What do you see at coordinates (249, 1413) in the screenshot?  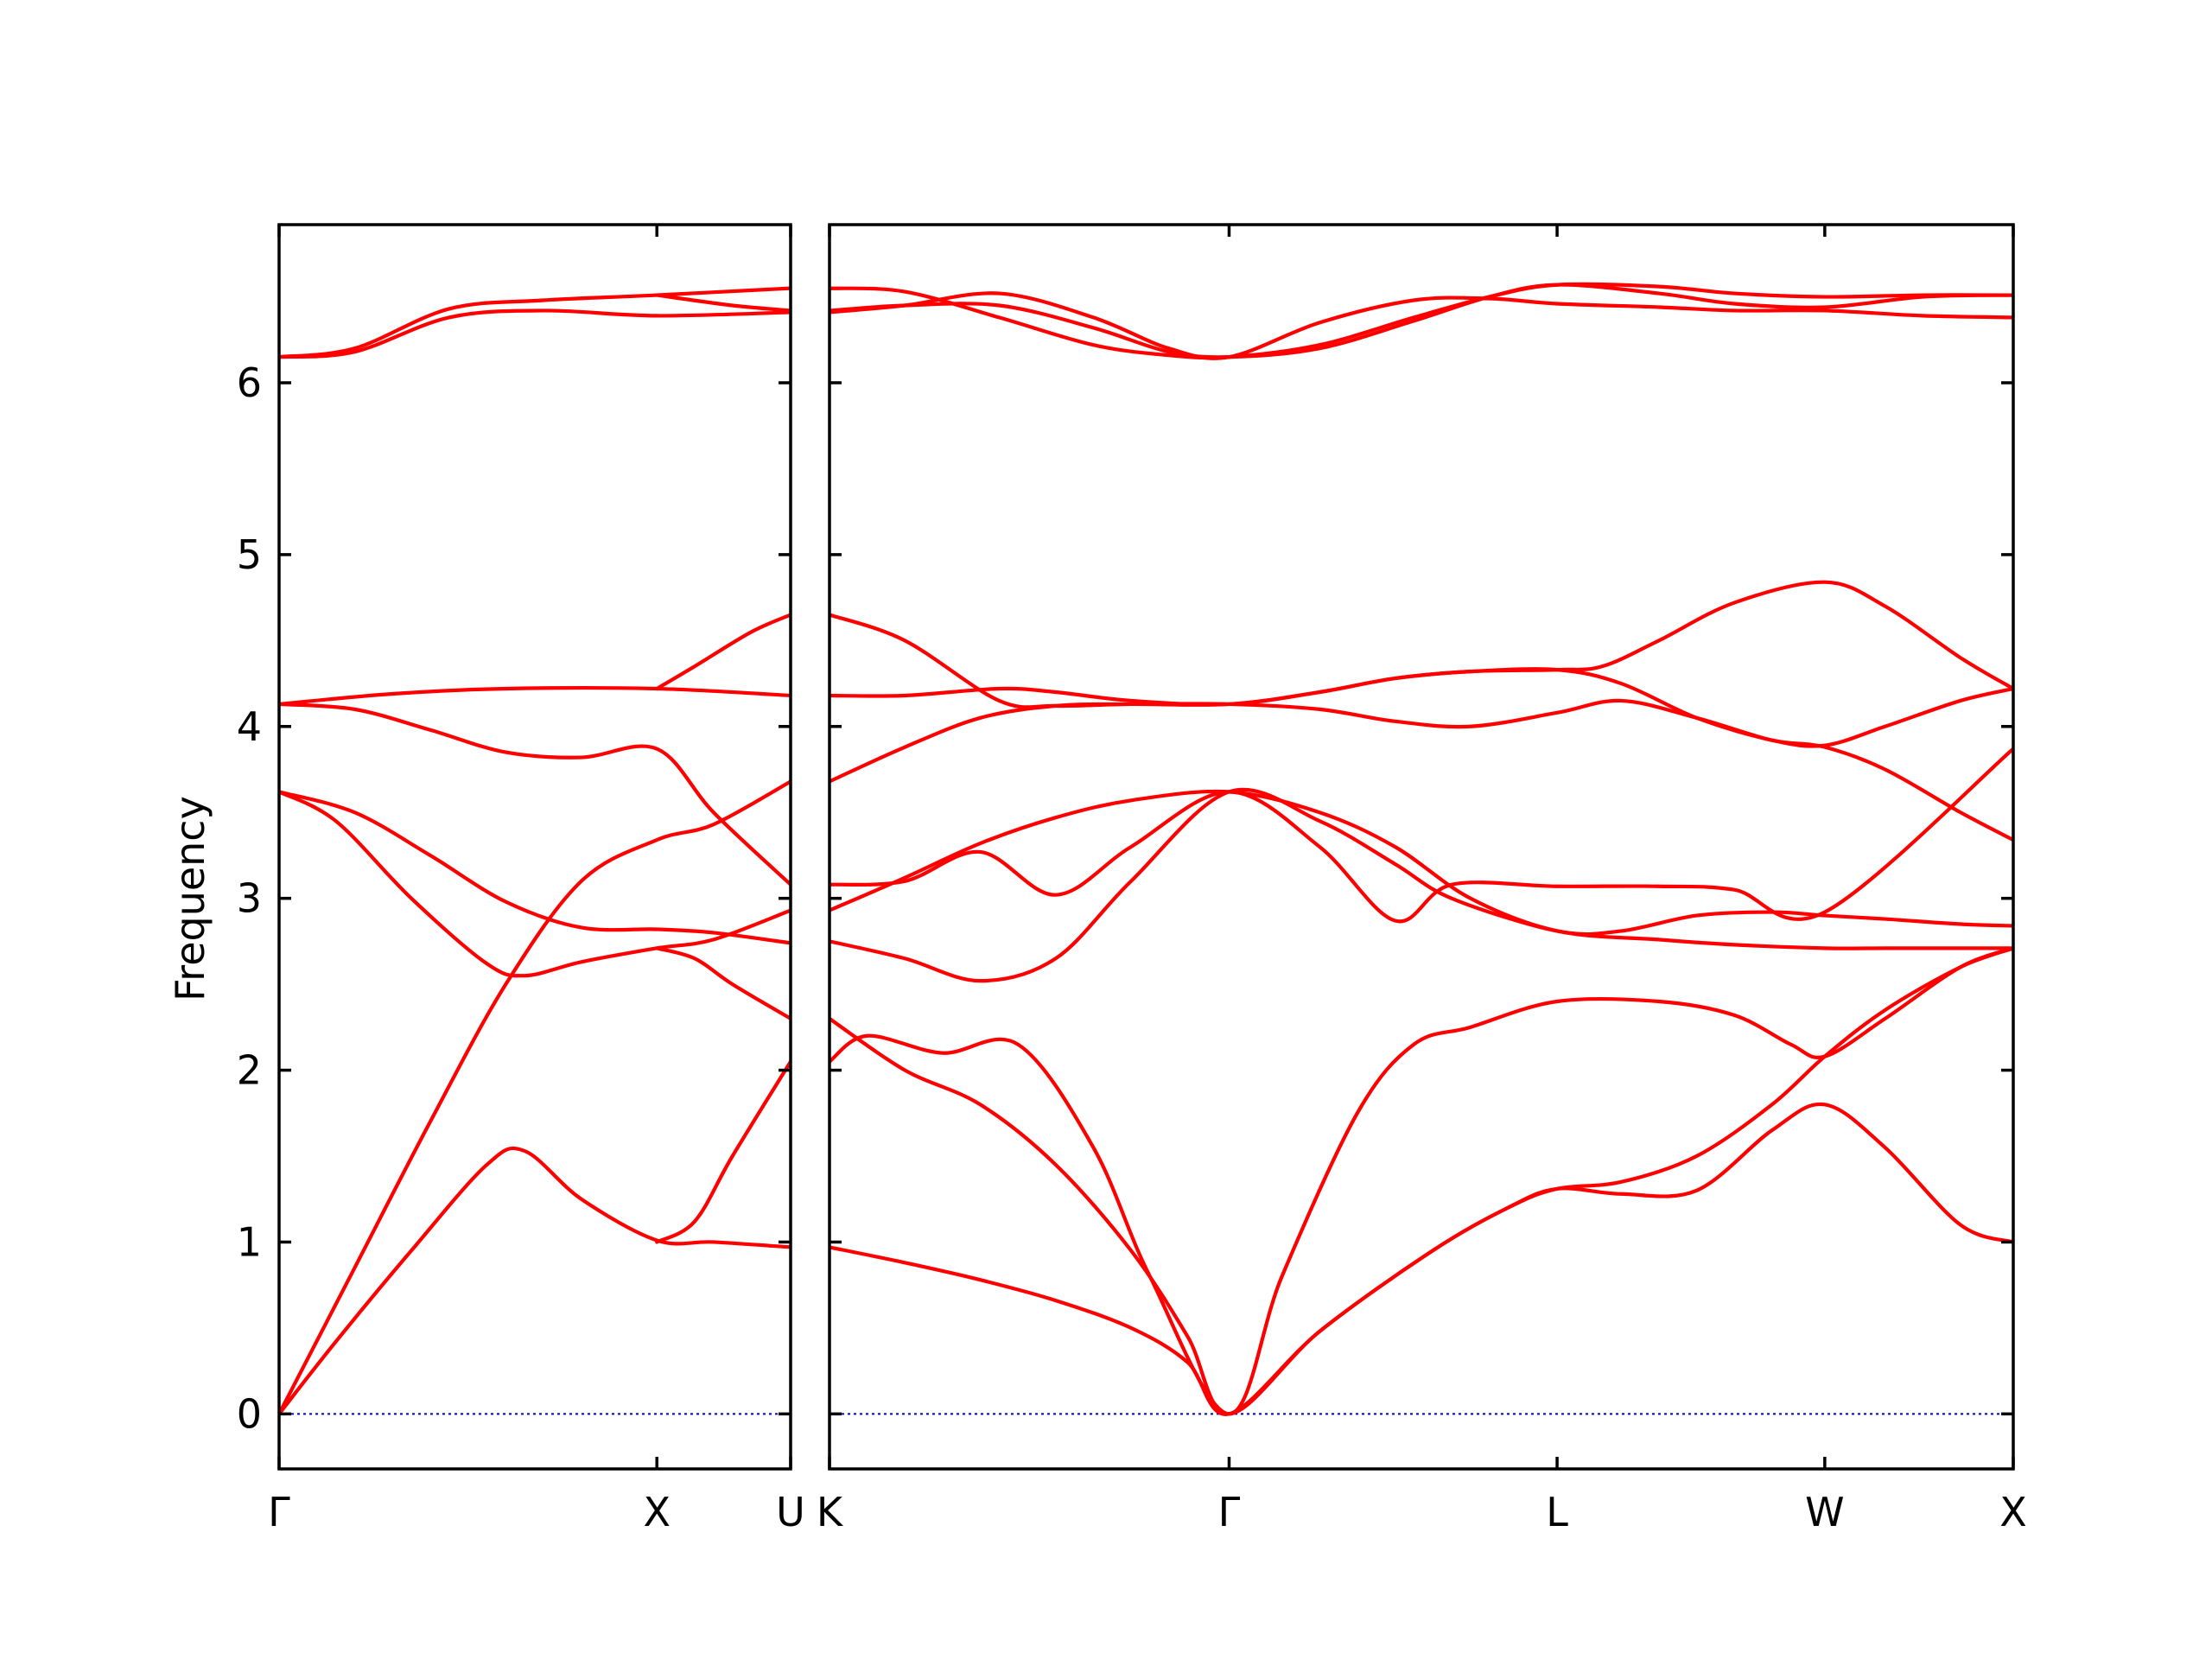 I see `y-tick-label: 0` at bounding box center [249, 1413].